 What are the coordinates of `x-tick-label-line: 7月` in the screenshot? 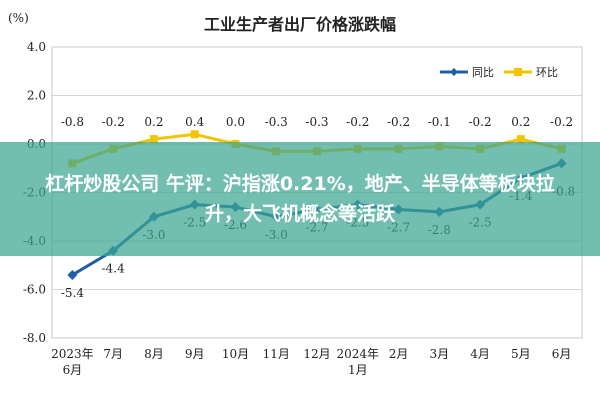 It's located at (113, 354).